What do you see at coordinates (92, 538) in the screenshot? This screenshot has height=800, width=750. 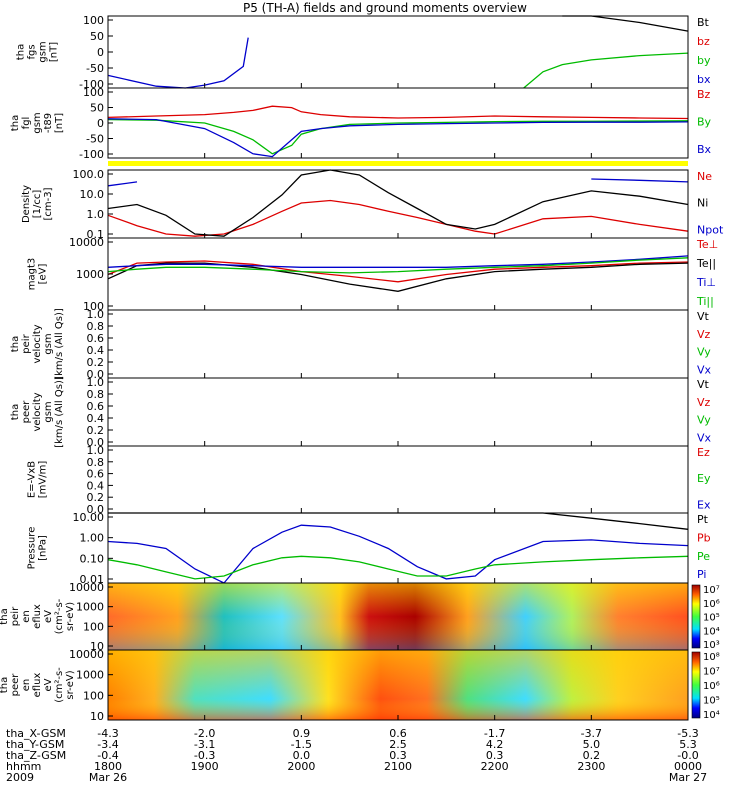 I see `y-tick-label: 1.00` at bounding box center [92, 538].